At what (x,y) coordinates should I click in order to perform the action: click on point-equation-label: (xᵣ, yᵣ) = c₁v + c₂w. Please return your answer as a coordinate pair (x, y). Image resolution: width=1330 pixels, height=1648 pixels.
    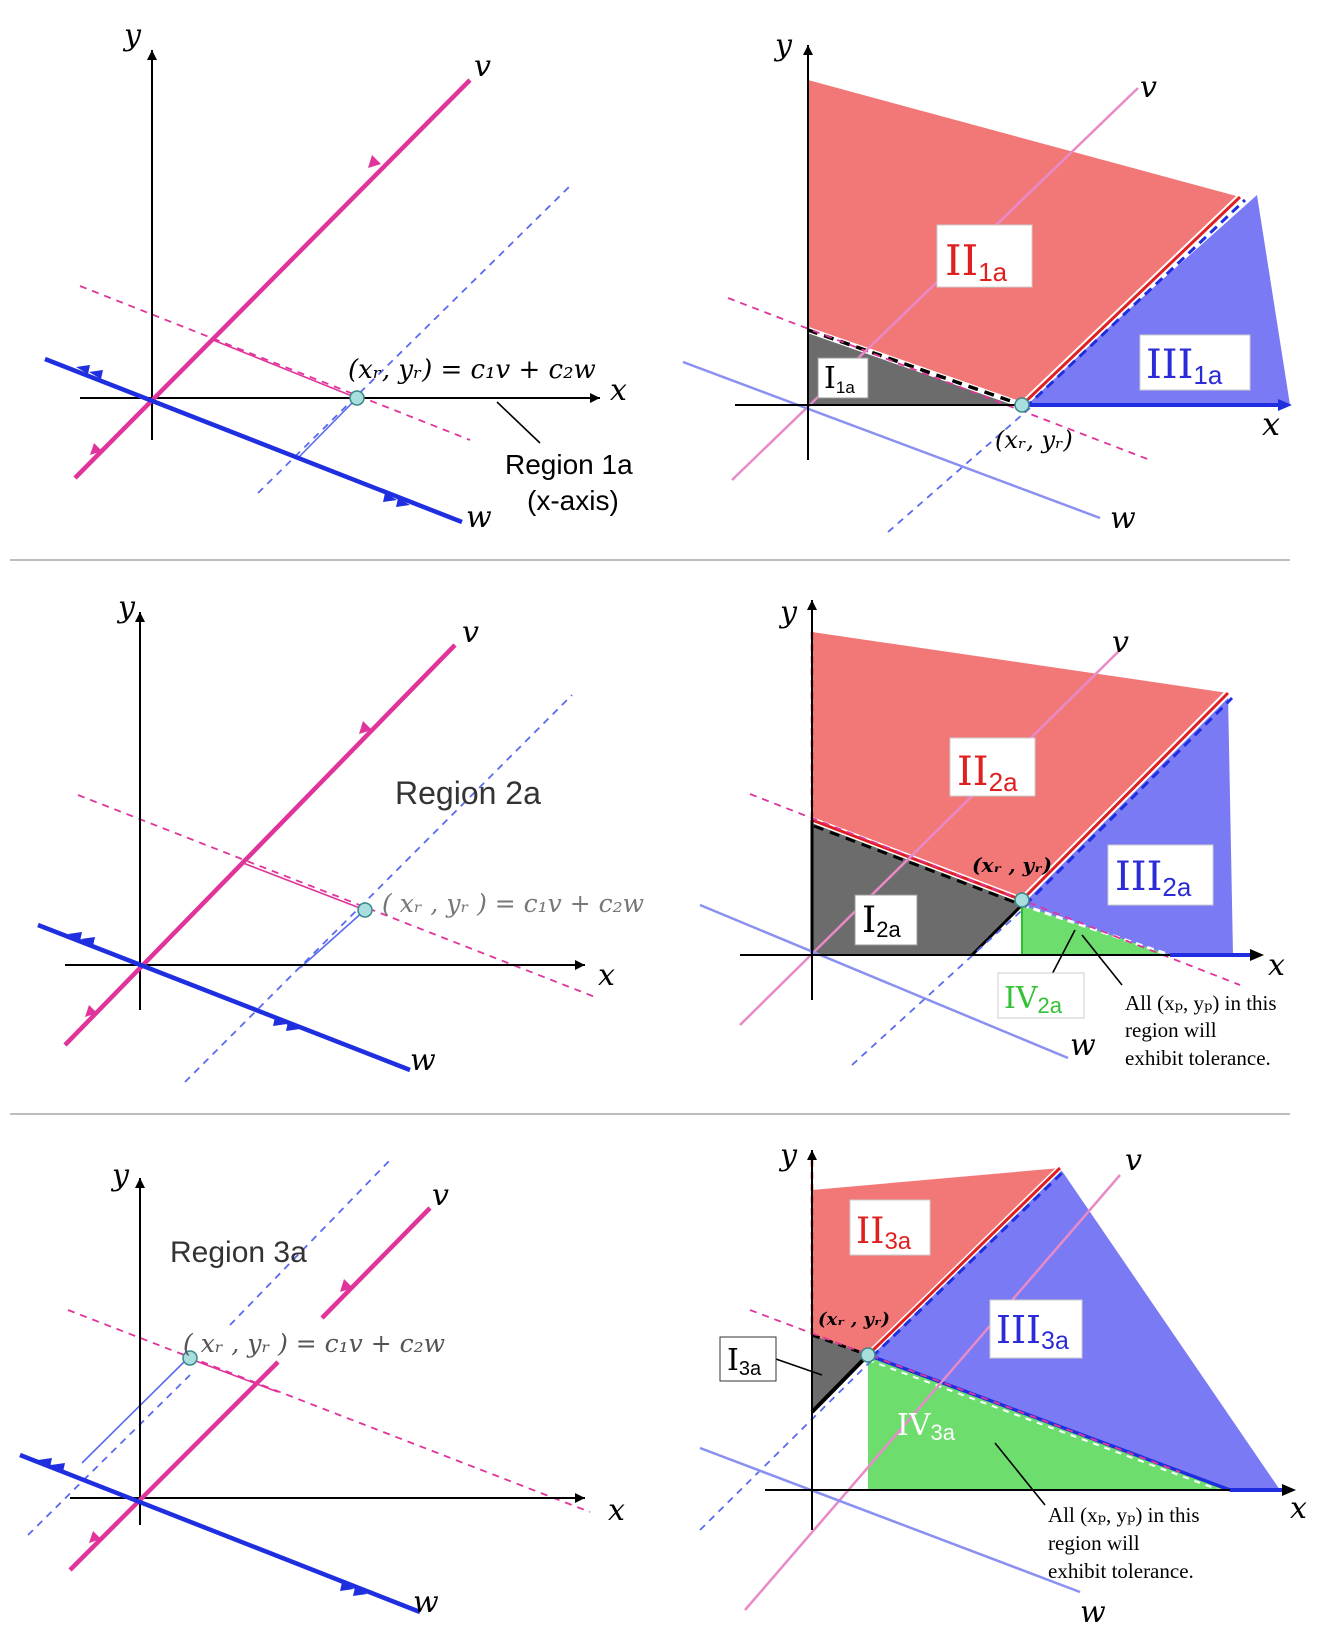
    Looking at the image, I should click on (472, 370).